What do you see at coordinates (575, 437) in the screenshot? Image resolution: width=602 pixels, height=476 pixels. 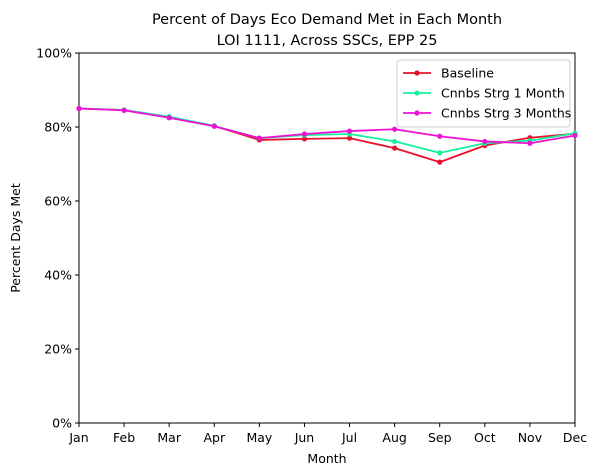 I see `x-tick-label: Dec` at bounding box center [575, 437].